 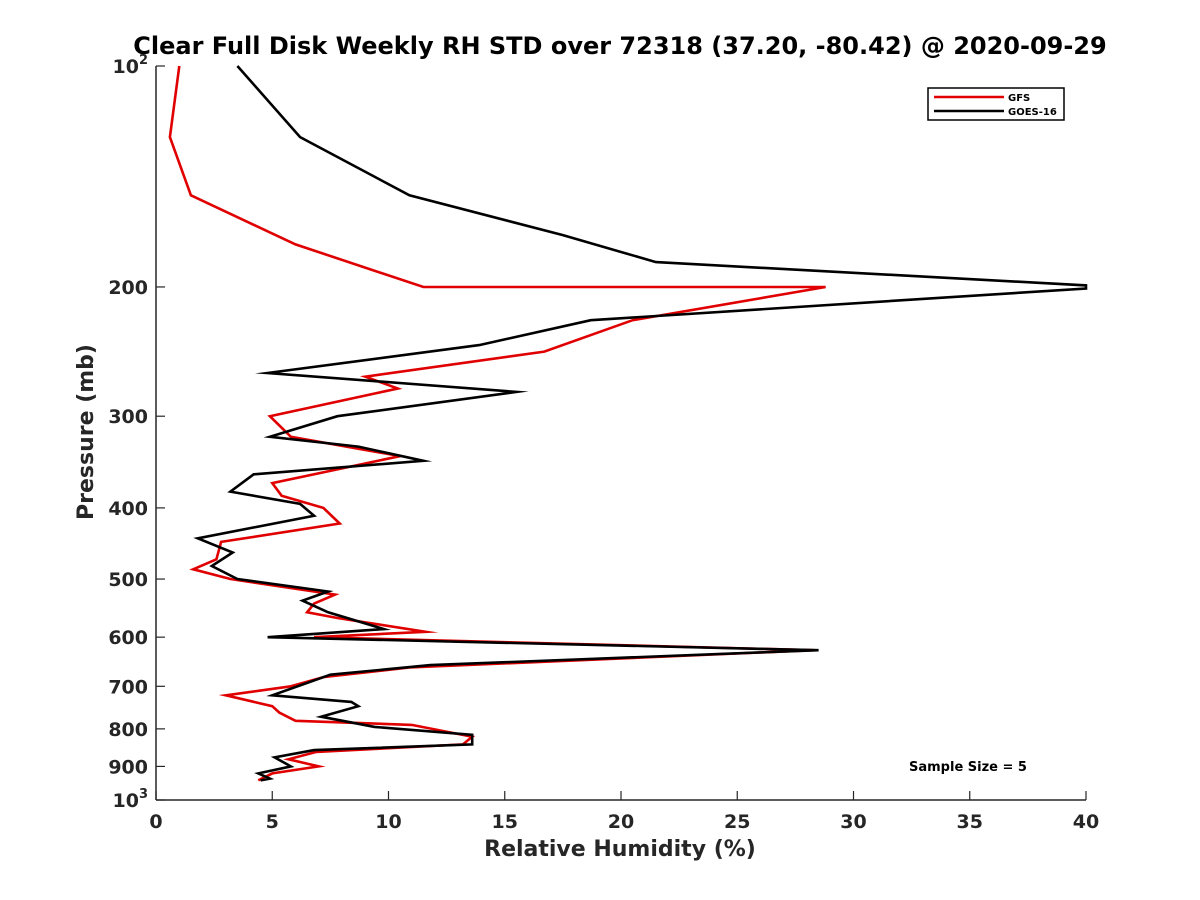 I want to click on legend: GFS GOES-16, so click(x=996, y=104).